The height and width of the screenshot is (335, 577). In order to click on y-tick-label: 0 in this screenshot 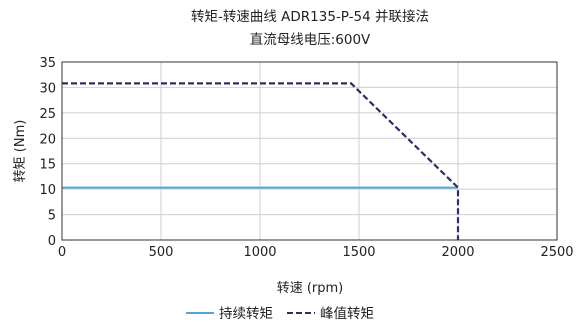, I will do `click(52, 241)`.